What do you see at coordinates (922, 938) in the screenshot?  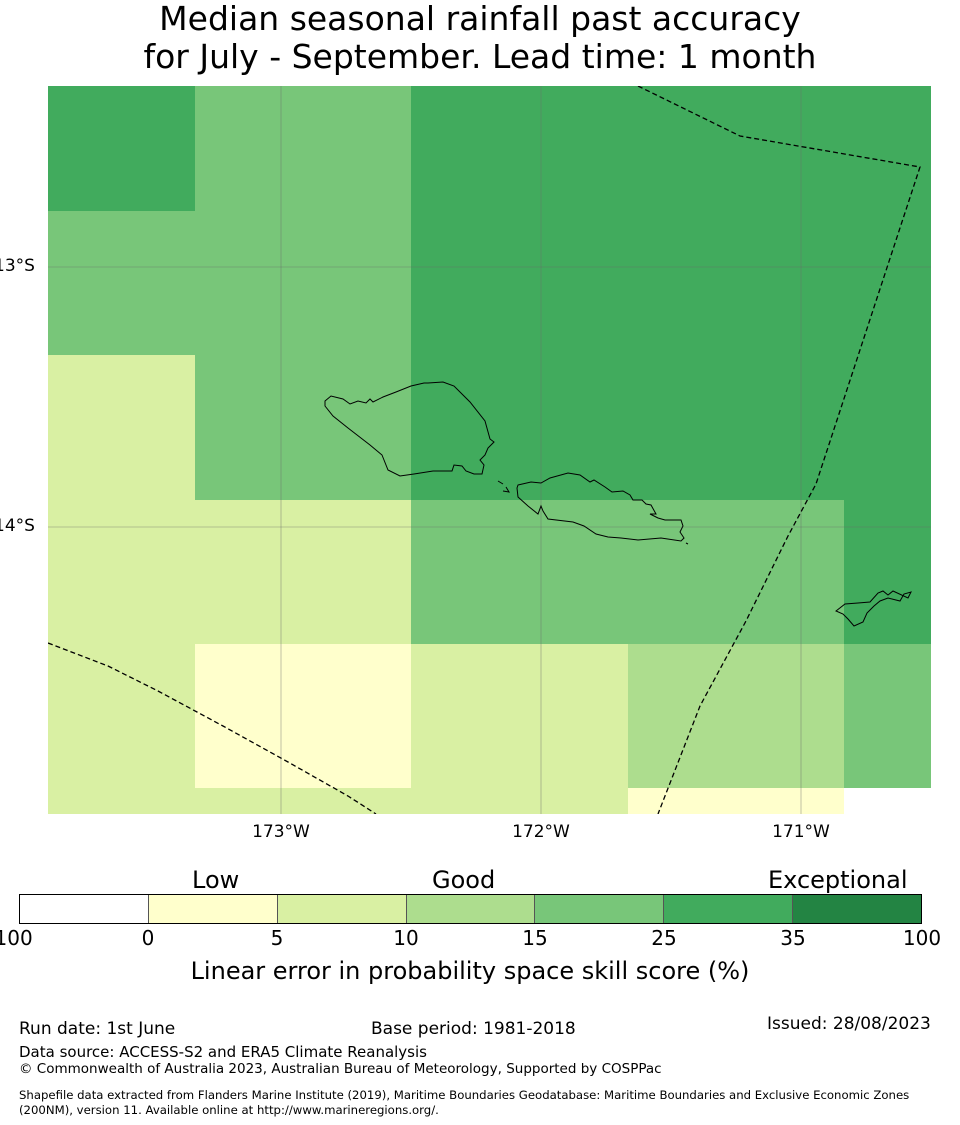 I see `colorbar-tick: 100` at bounding box center [922, 938].